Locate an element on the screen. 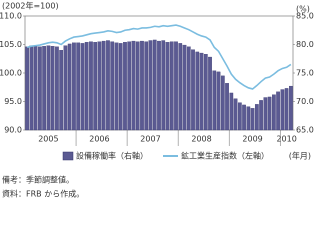 The height and width of the screenshot is (240, 320). legend-label: 鉱工業生産指数（左軸） is located at coordinates (225, 156).